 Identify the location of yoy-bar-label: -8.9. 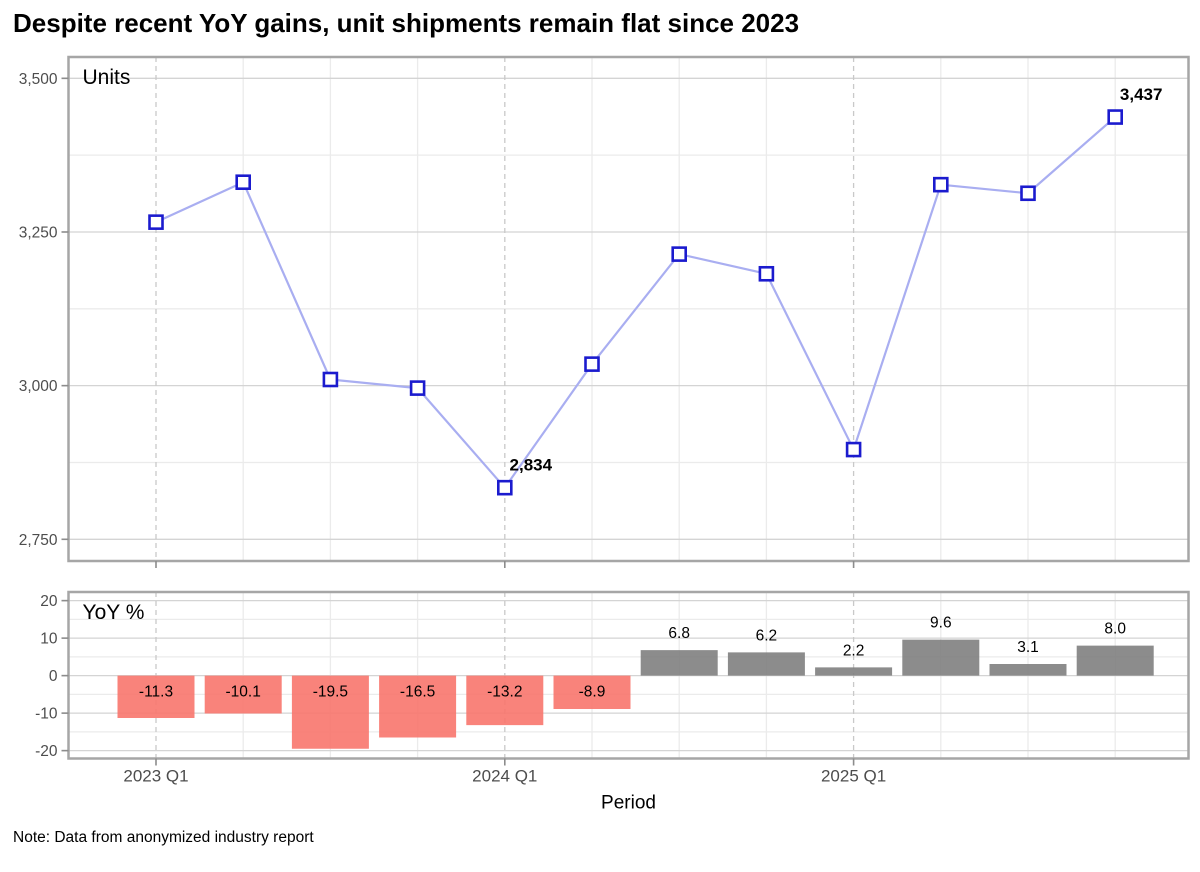
(592, 692).